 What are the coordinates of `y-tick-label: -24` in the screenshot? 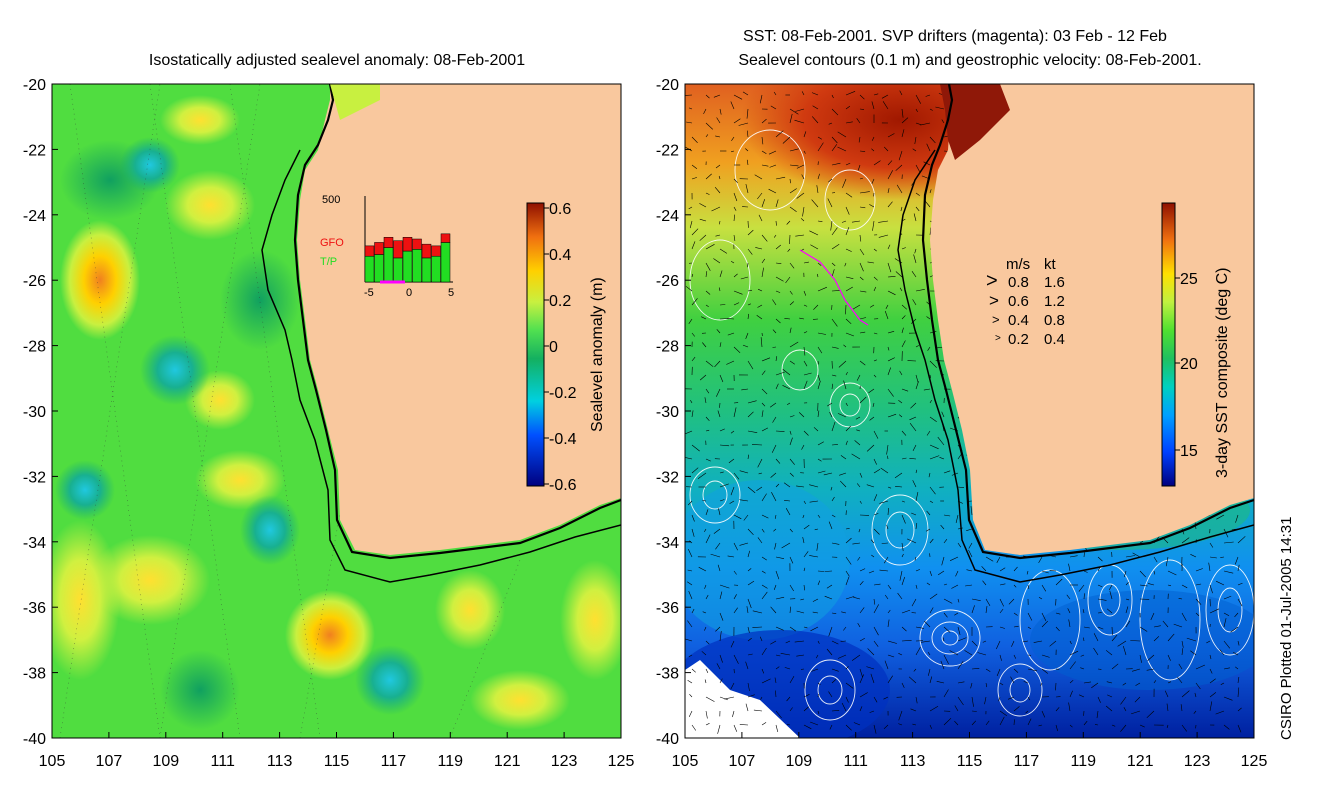 It's located at (667, 216).